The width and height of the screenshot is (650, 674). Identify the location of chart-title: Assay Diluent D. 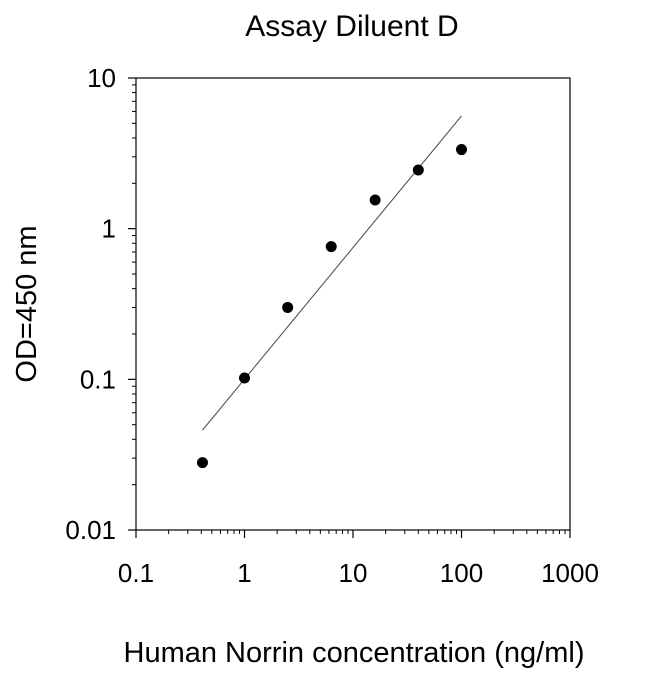
(351, 26).